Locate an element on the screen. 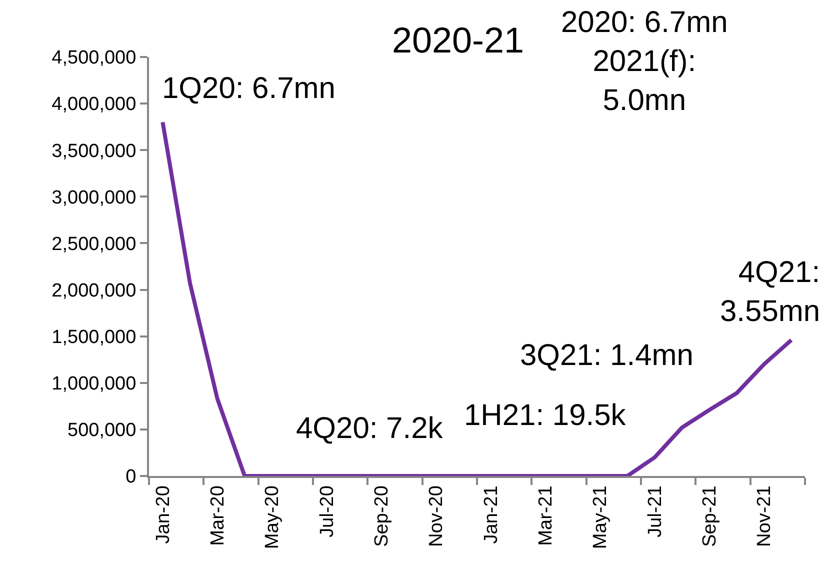 This screenshot has height=570, width=837. x-tick-label: Jan-20 is located at coordinates (163, 515).